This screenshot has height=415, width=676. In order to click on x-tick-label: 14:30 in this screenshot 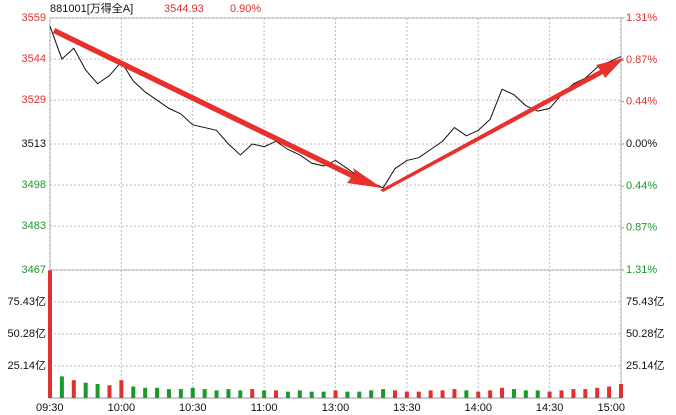, I will do `click(550, 408)`.